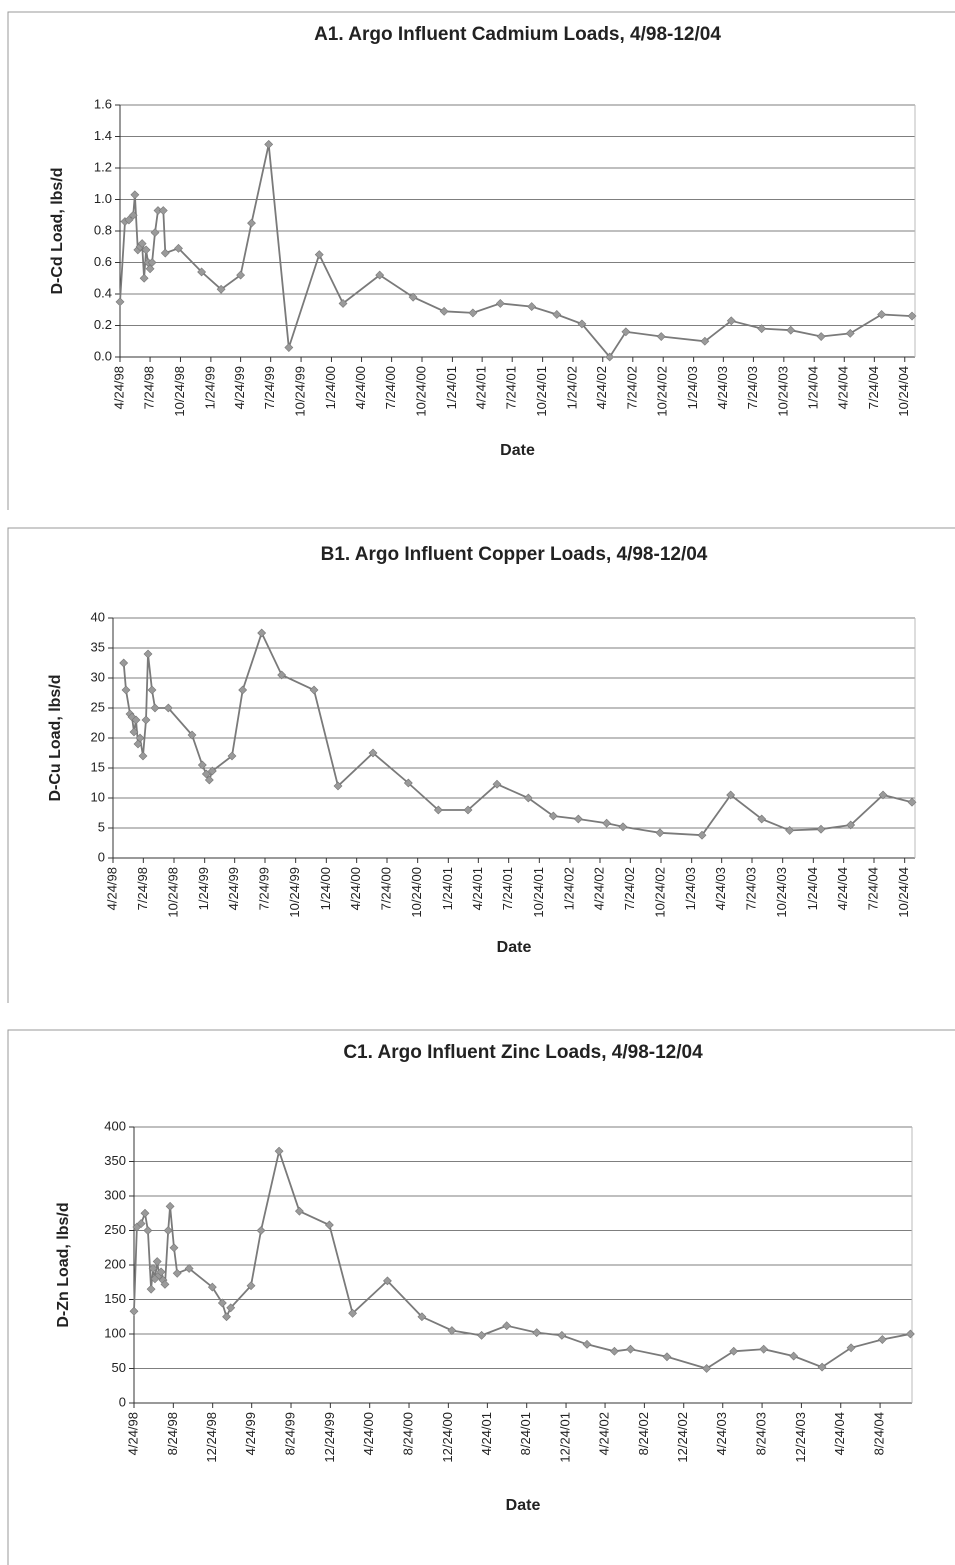 Image resolution: width=955 pixels, height=1565 pixels. Describe the element at coordinates (447, 888) in the screenshot. I see `x-tick-label: 1/24/01` at that location.